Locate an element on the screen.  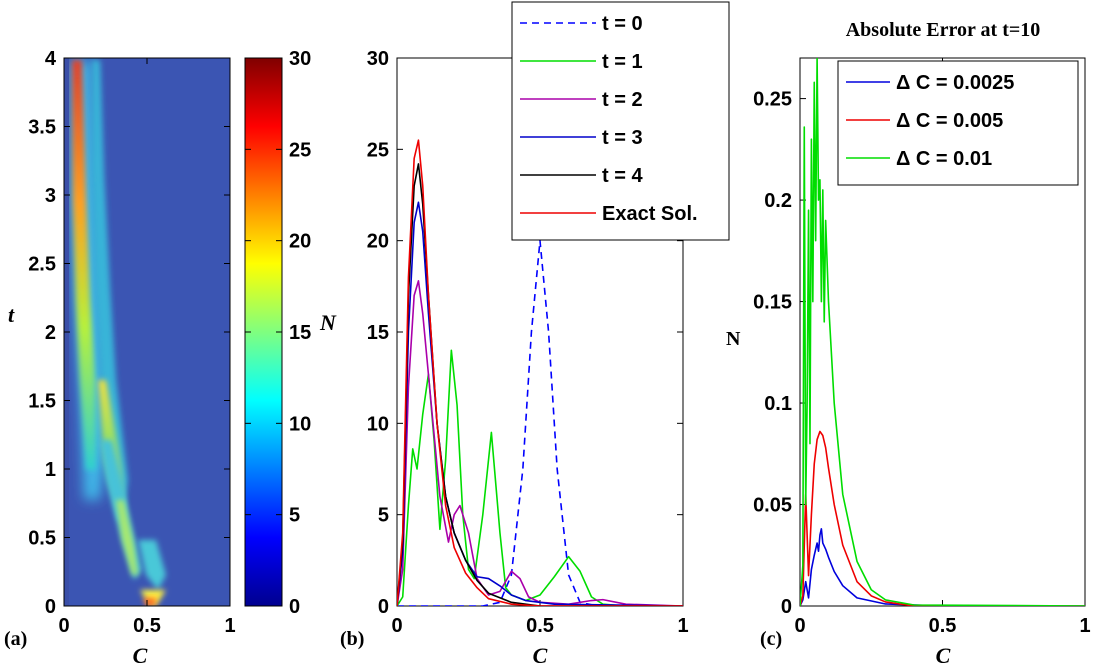
heatmap-ridge-fourth is located at coordinates (152, 565).